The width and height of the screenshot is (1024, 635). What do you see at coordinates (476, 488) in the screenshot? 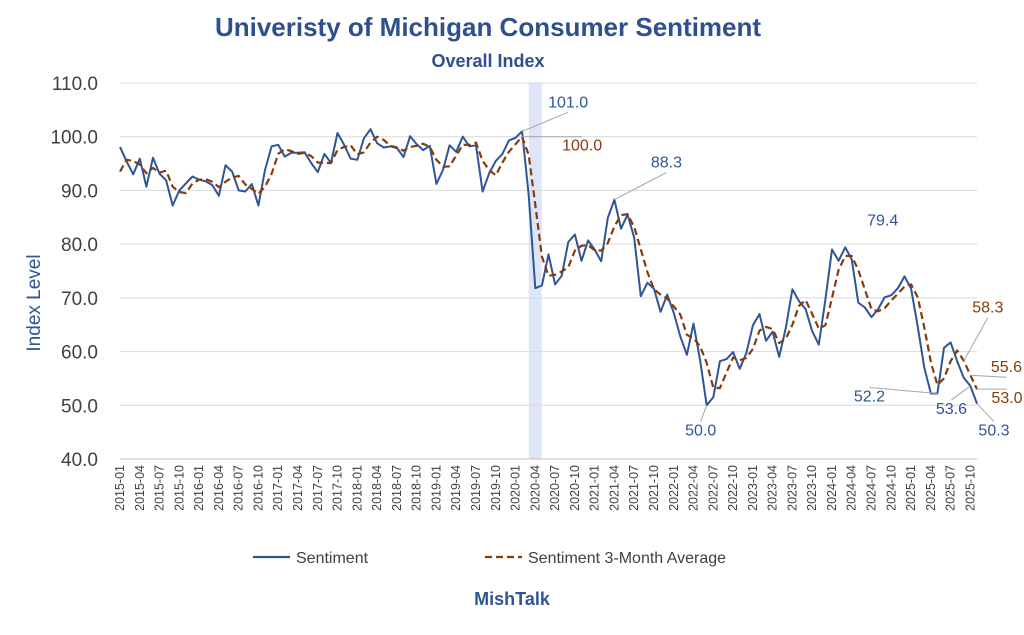
I see `x-tick-label: 2019-07` at bounding box center [476, 488].